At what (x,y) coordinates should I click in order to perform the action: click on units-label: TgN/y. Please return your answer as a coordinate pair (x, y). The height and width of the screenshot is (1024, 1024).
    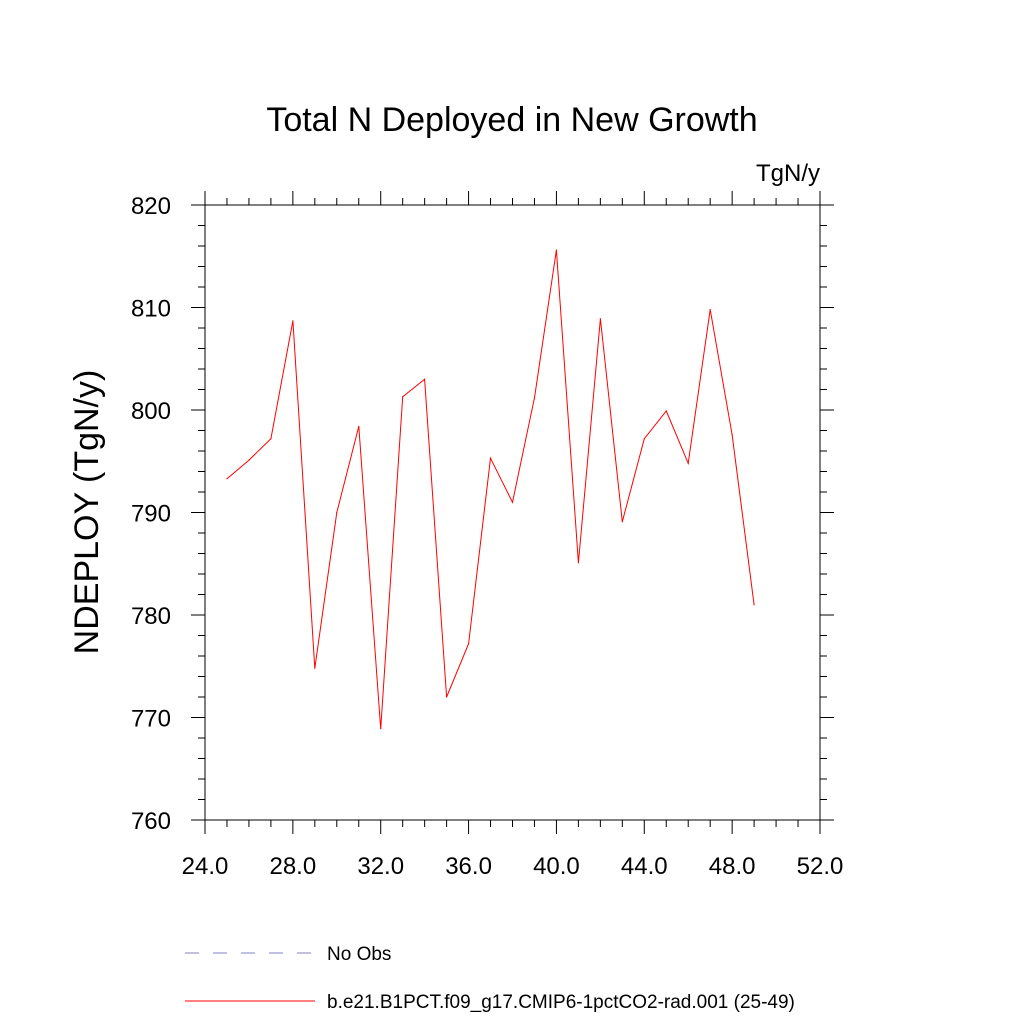
    Looking at the image, I should click on (788, 173).